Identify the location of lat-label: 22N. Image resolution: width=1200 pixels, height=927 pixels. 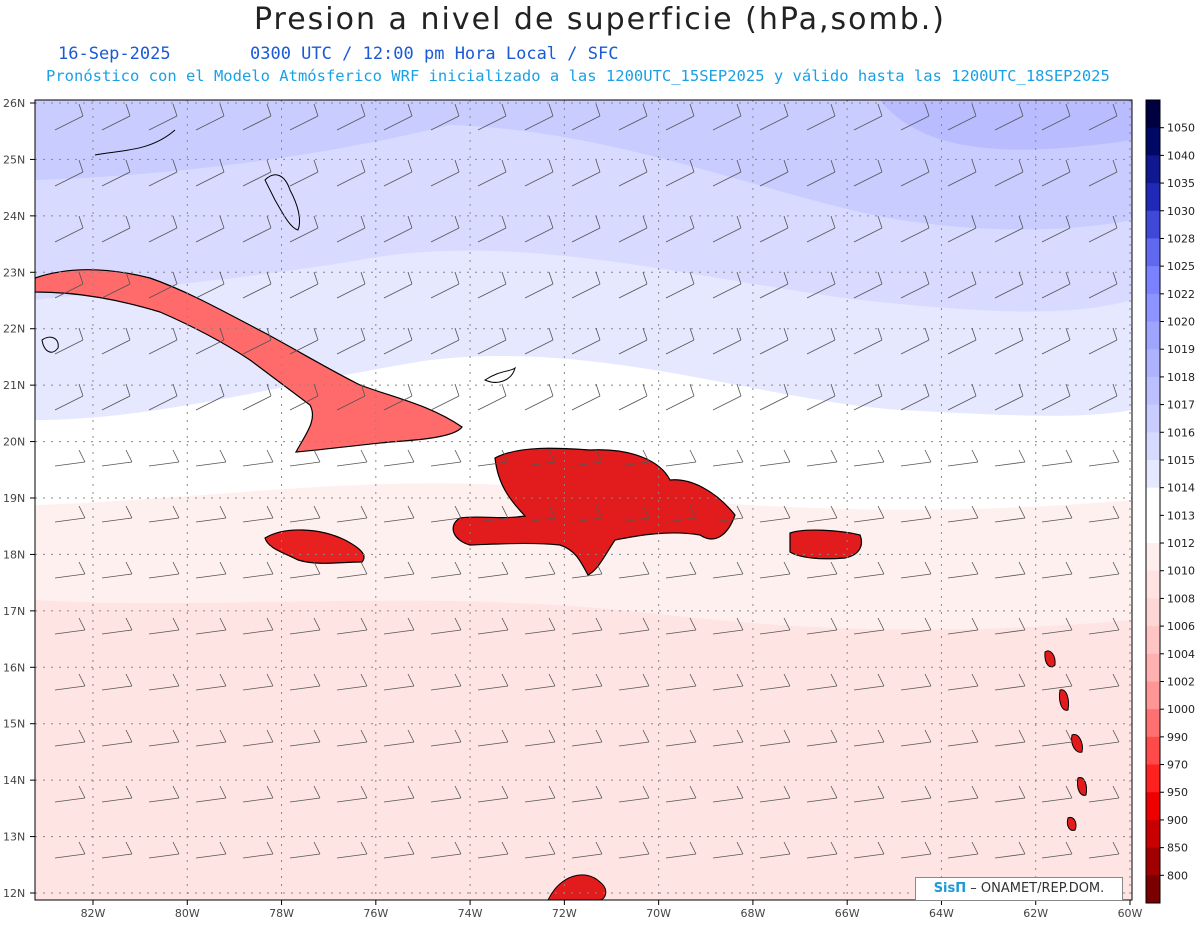
(14, 329).